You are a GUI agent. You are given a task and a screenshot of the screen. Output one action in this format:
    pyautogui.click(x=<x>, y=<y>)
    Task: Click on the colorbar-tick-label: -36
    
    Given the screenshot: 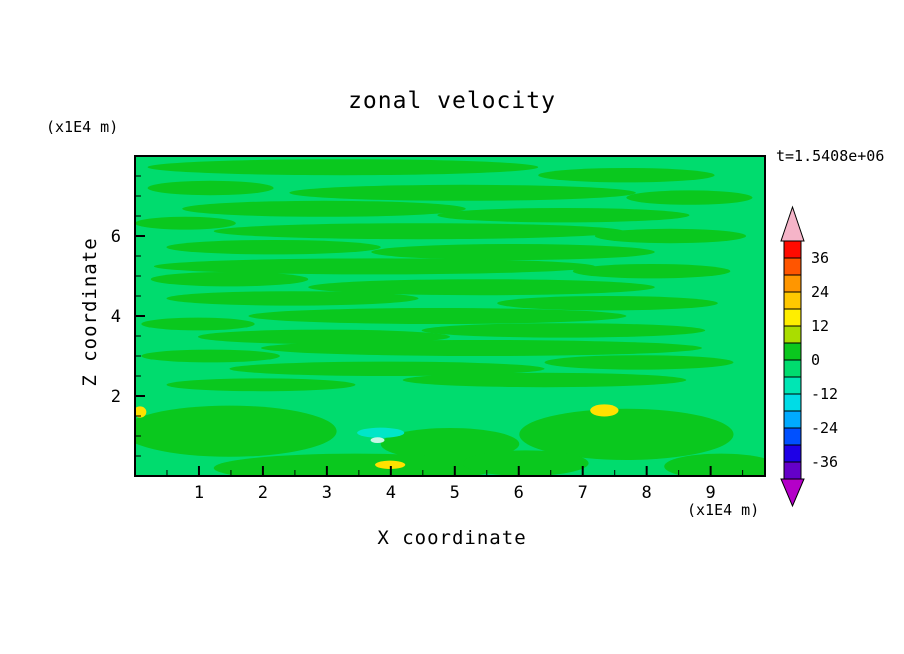 What is the action you would take?
    pyautogui.click(x=824, y=462)
    